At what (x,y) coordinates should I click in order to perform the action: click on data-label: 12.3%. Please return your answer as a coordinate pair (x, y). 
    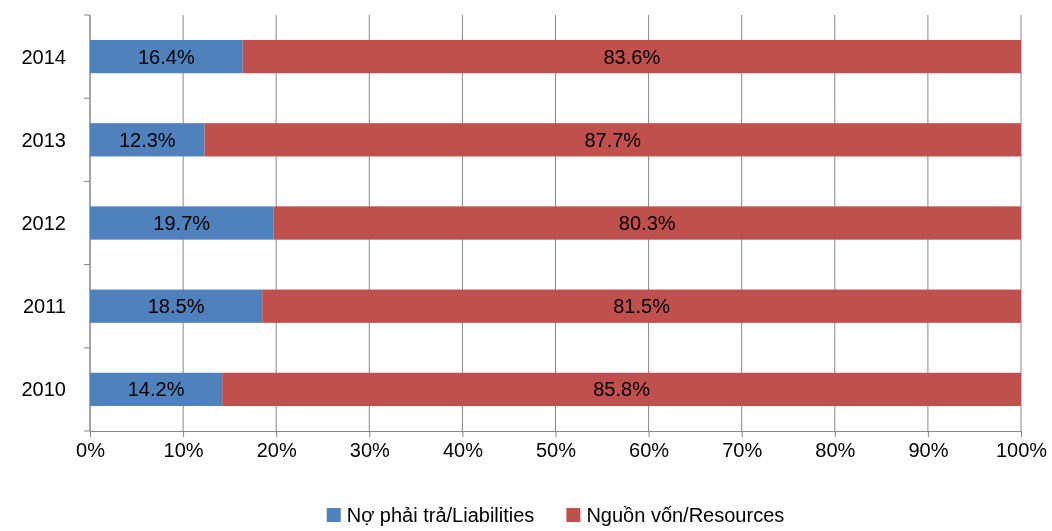
    Looking at the image, I should click on (147, 139).